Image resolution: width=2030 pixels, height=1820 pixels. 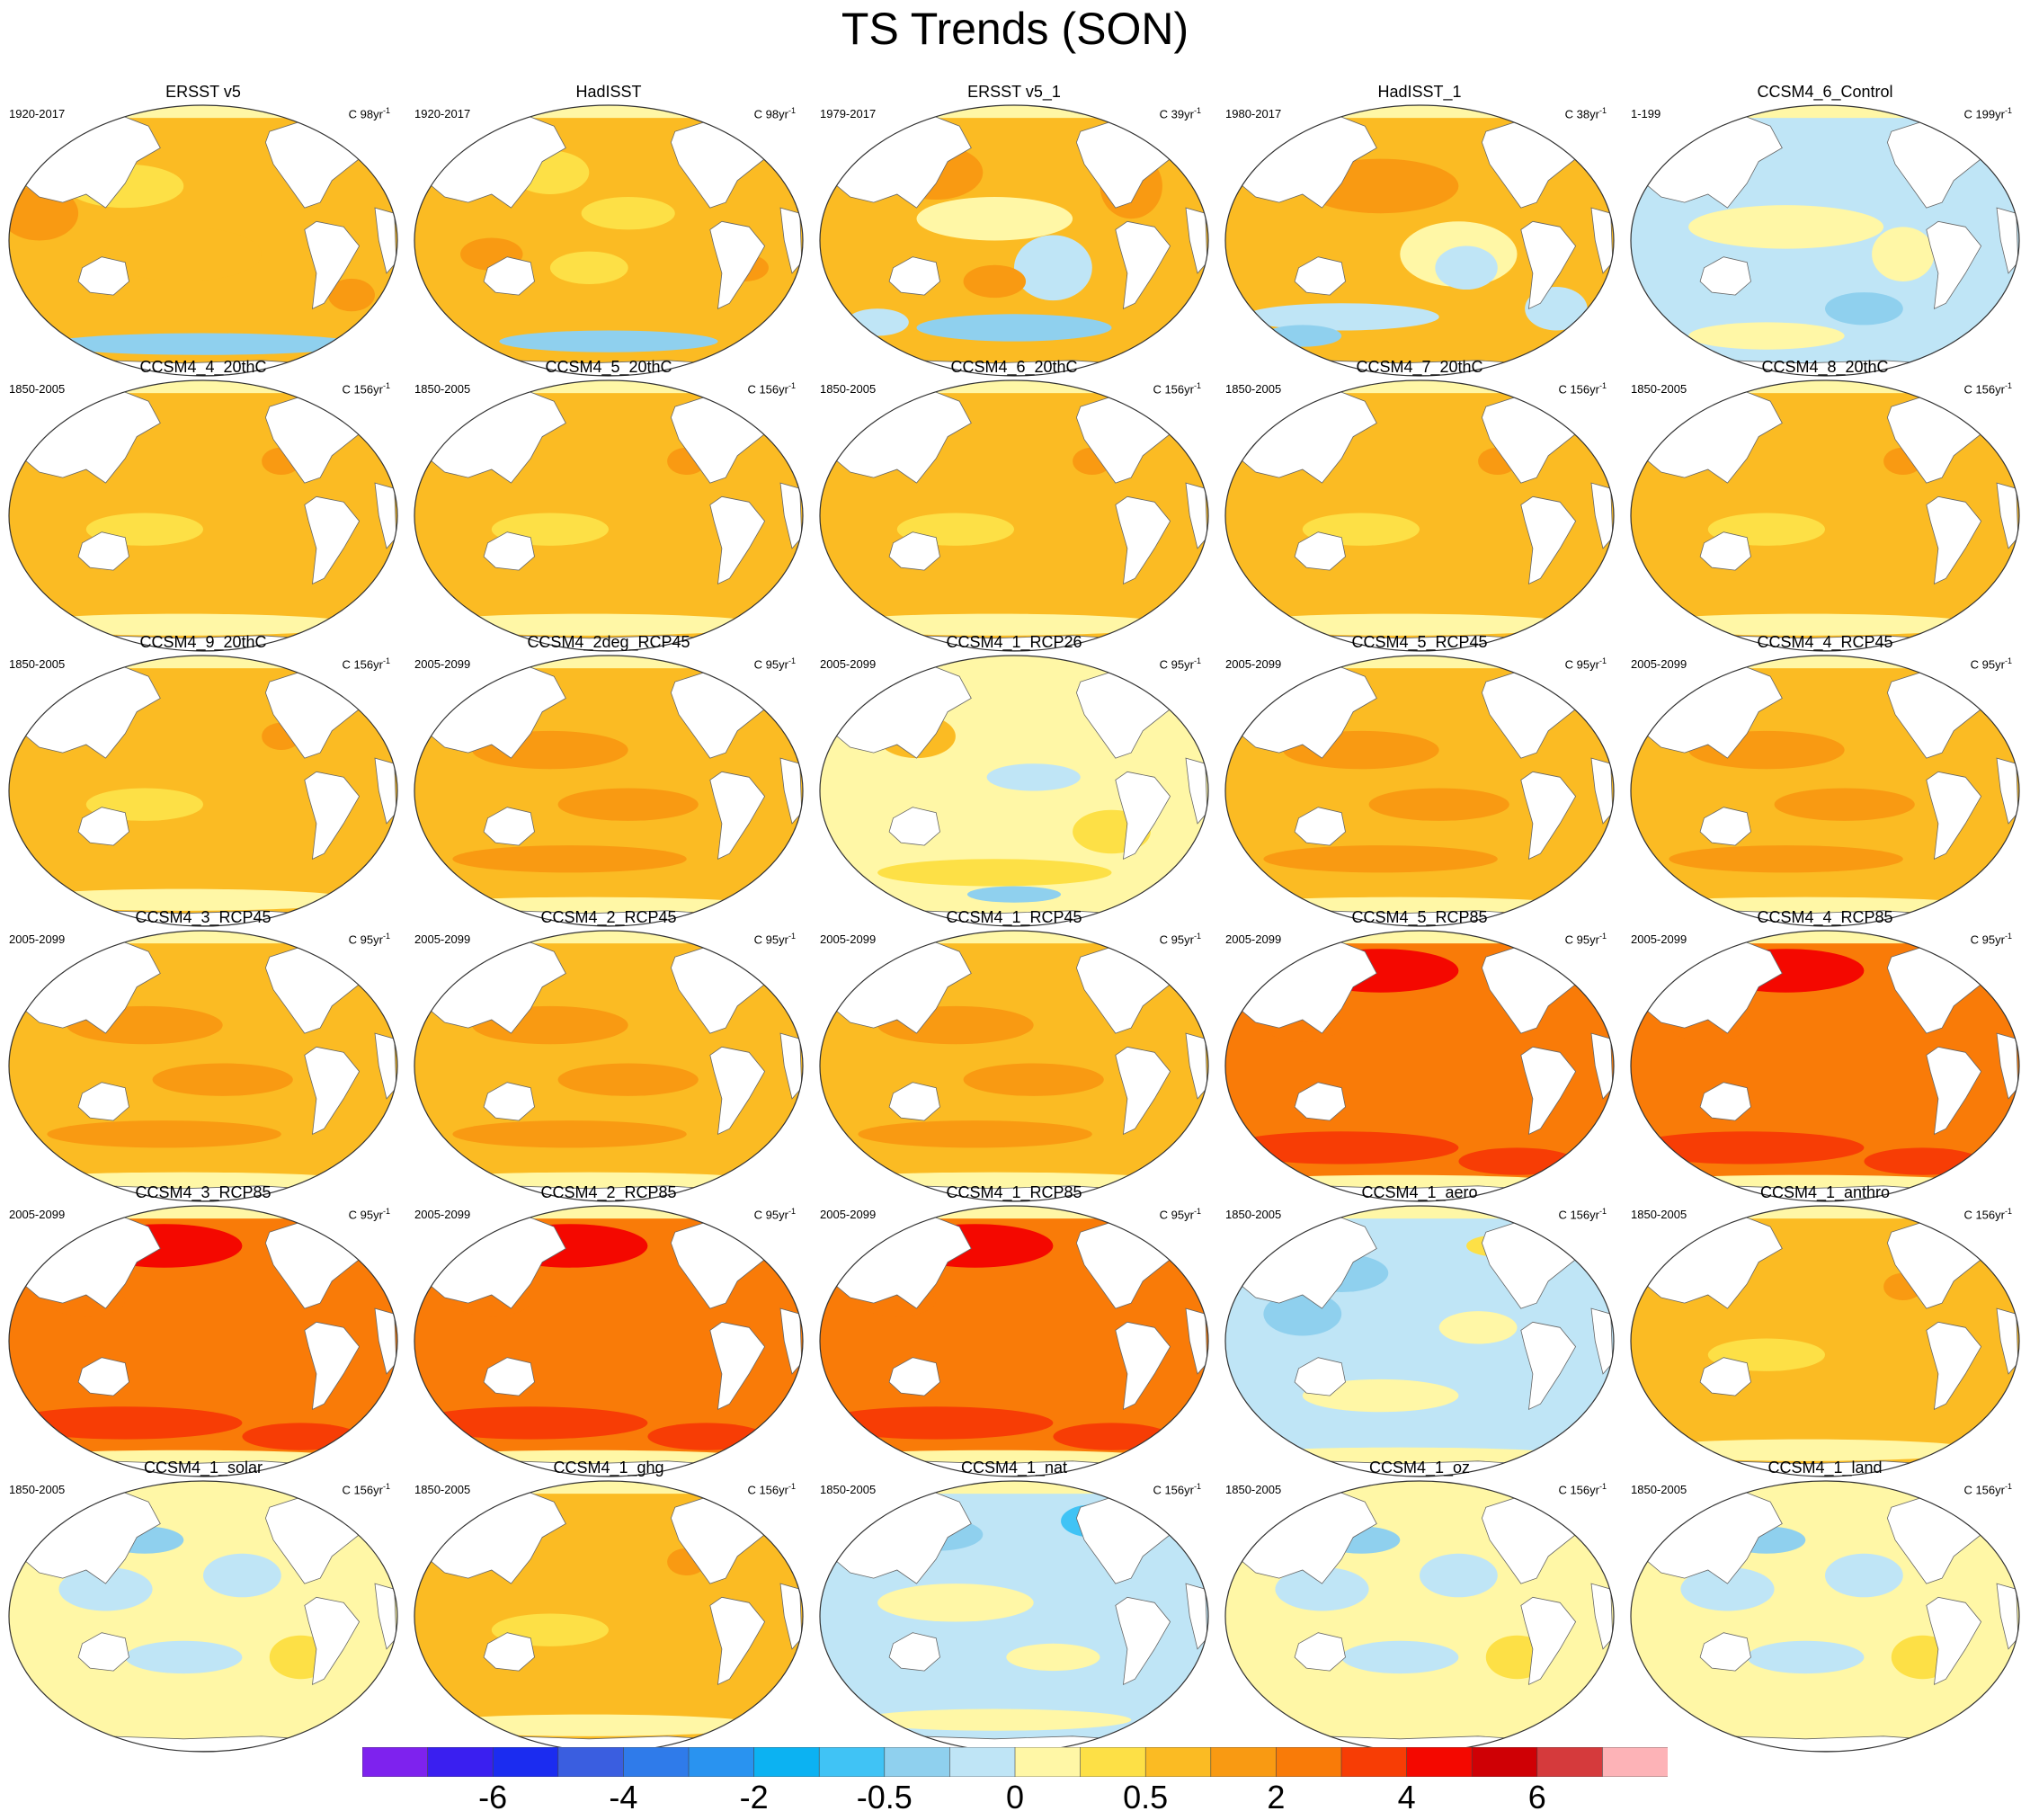 What do you see at coordinates (608, 917) in the screenshot?
I see `panel-title: CCSM4_2_RCP45` at bounding box center [608, 917].